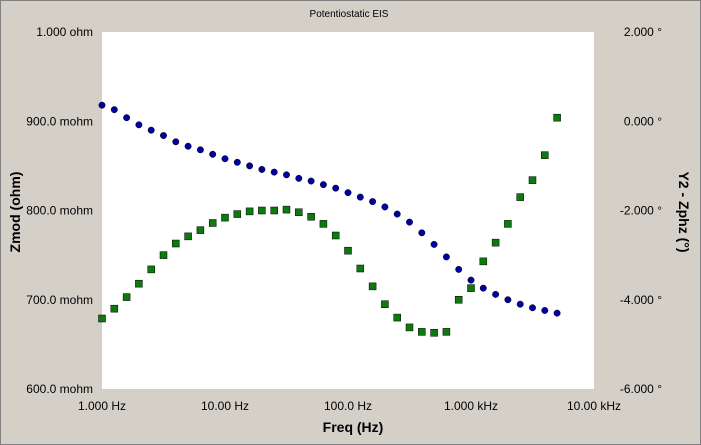  What do you see at coordinates (225, 406) in the screenshot?
I see `x-tick-label: 10.00 Hz` at bounding box center [225, 406].